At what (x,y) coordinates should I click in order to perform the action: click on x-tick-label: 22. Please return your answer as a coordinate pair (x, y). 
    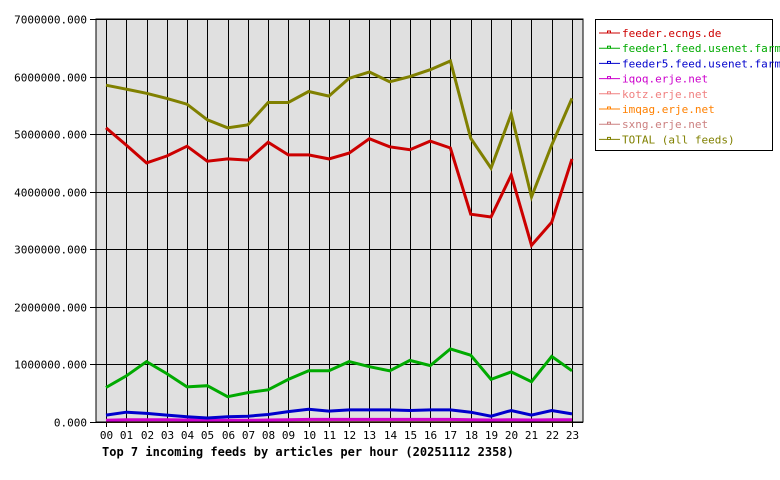
    Looking at the image, I should click on (552, 435).